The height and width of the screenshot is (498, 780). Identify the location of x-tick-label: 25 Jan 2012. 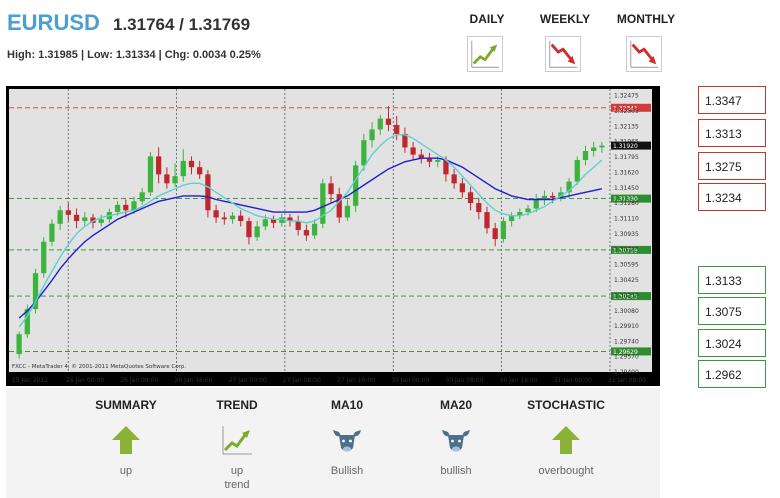
(30, 380).